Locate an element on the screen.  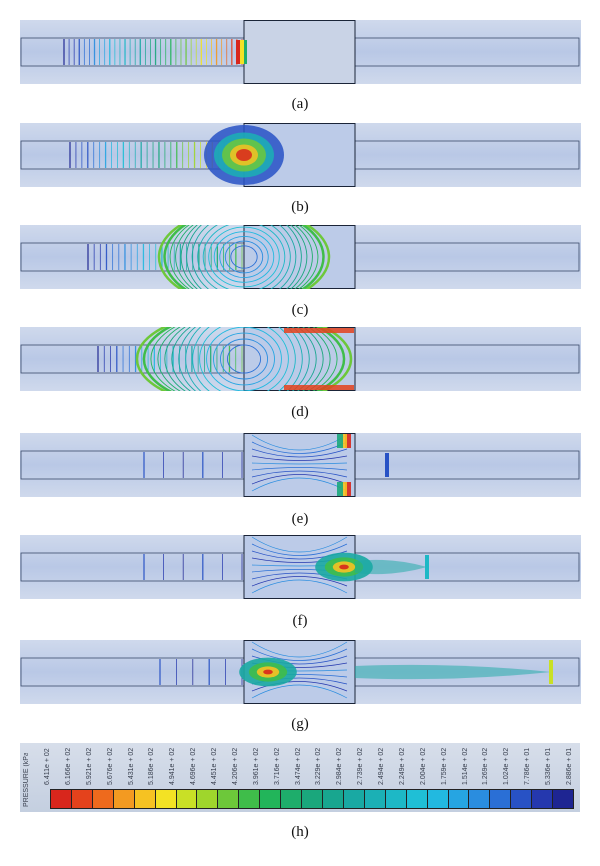
legend-tick-label: 4.451e + 02 is located at coordinates (215, 766).